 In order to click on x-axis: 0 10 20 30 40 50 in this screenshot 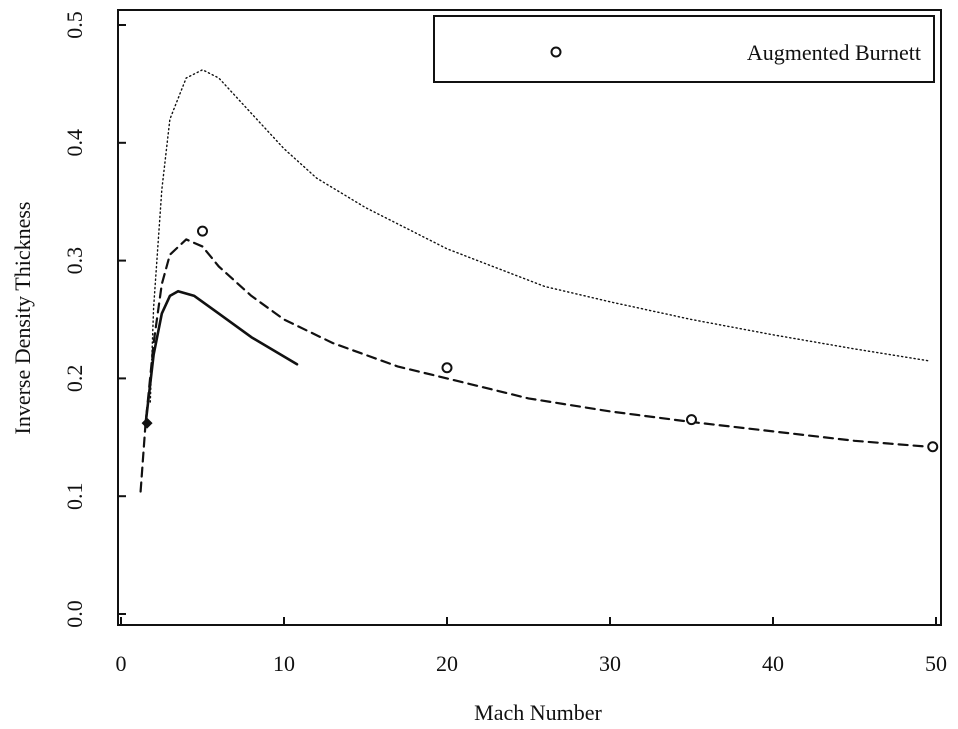, I will do `click(531, 646)`.